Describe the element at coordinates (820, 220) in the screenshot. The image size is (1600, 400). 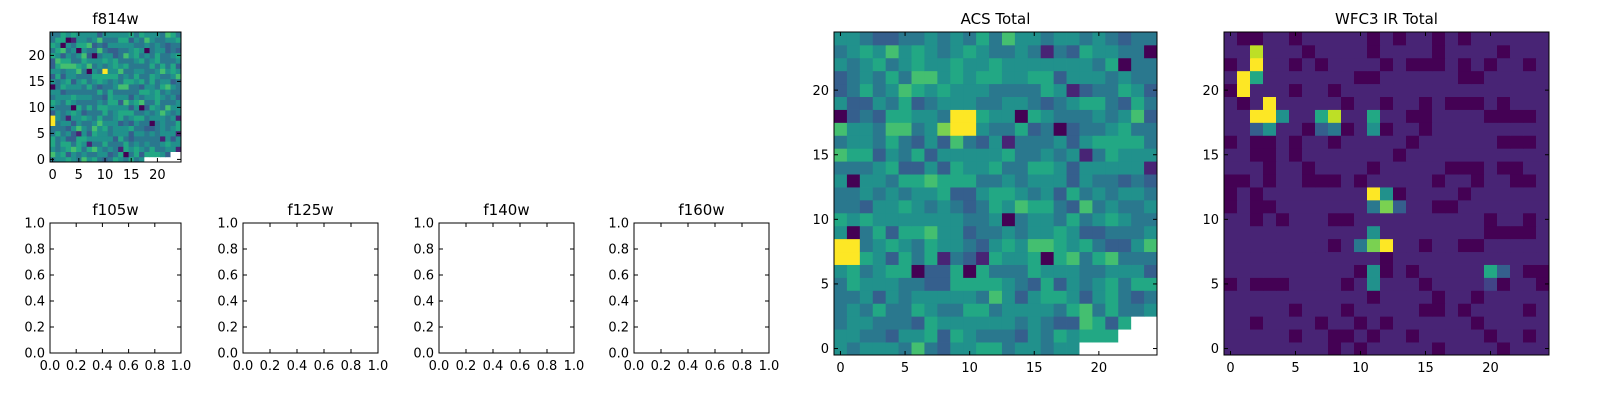
I see `y-tick-label: 10` at that location.